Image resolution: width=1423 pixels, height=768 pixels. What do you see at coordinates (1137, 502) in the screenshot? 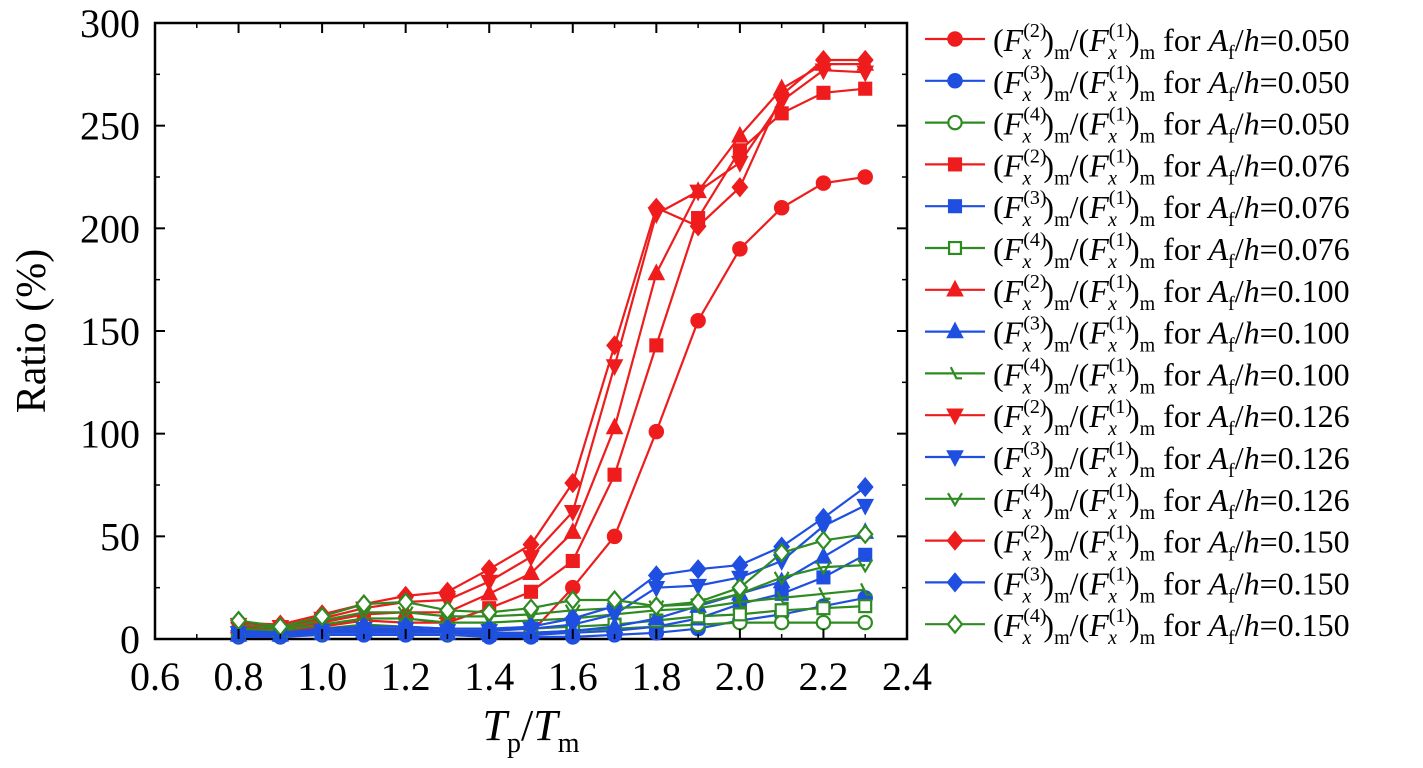
I see `legend-entry: (F(4) x)m/(F(1) x)m for Af/h=0.126` at bounding box center [1137, 502].